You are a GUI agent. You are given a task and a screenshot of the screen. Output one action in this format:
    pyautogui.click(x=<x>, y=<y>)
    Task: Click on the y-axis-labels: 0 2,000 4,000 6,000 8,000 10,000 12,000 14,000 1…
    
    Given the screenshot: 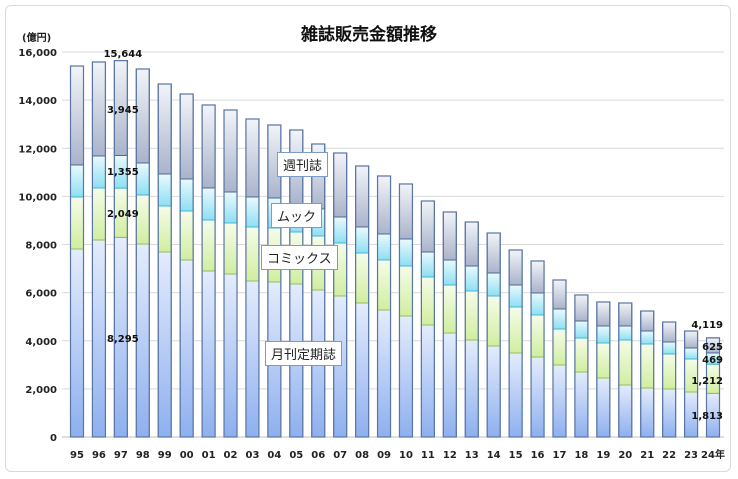 What is the action you would take?
    pyautogui.click(x=37, y=246)
    